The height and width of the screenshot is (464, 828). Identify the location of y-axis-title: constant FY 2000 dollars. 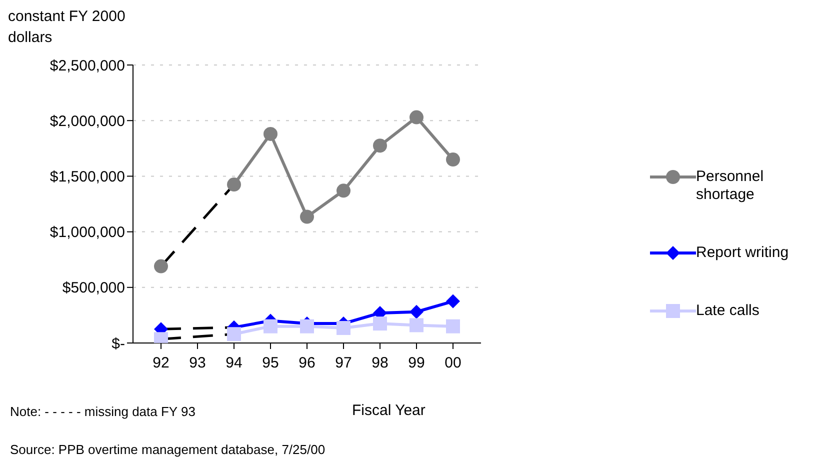
(67, 27).